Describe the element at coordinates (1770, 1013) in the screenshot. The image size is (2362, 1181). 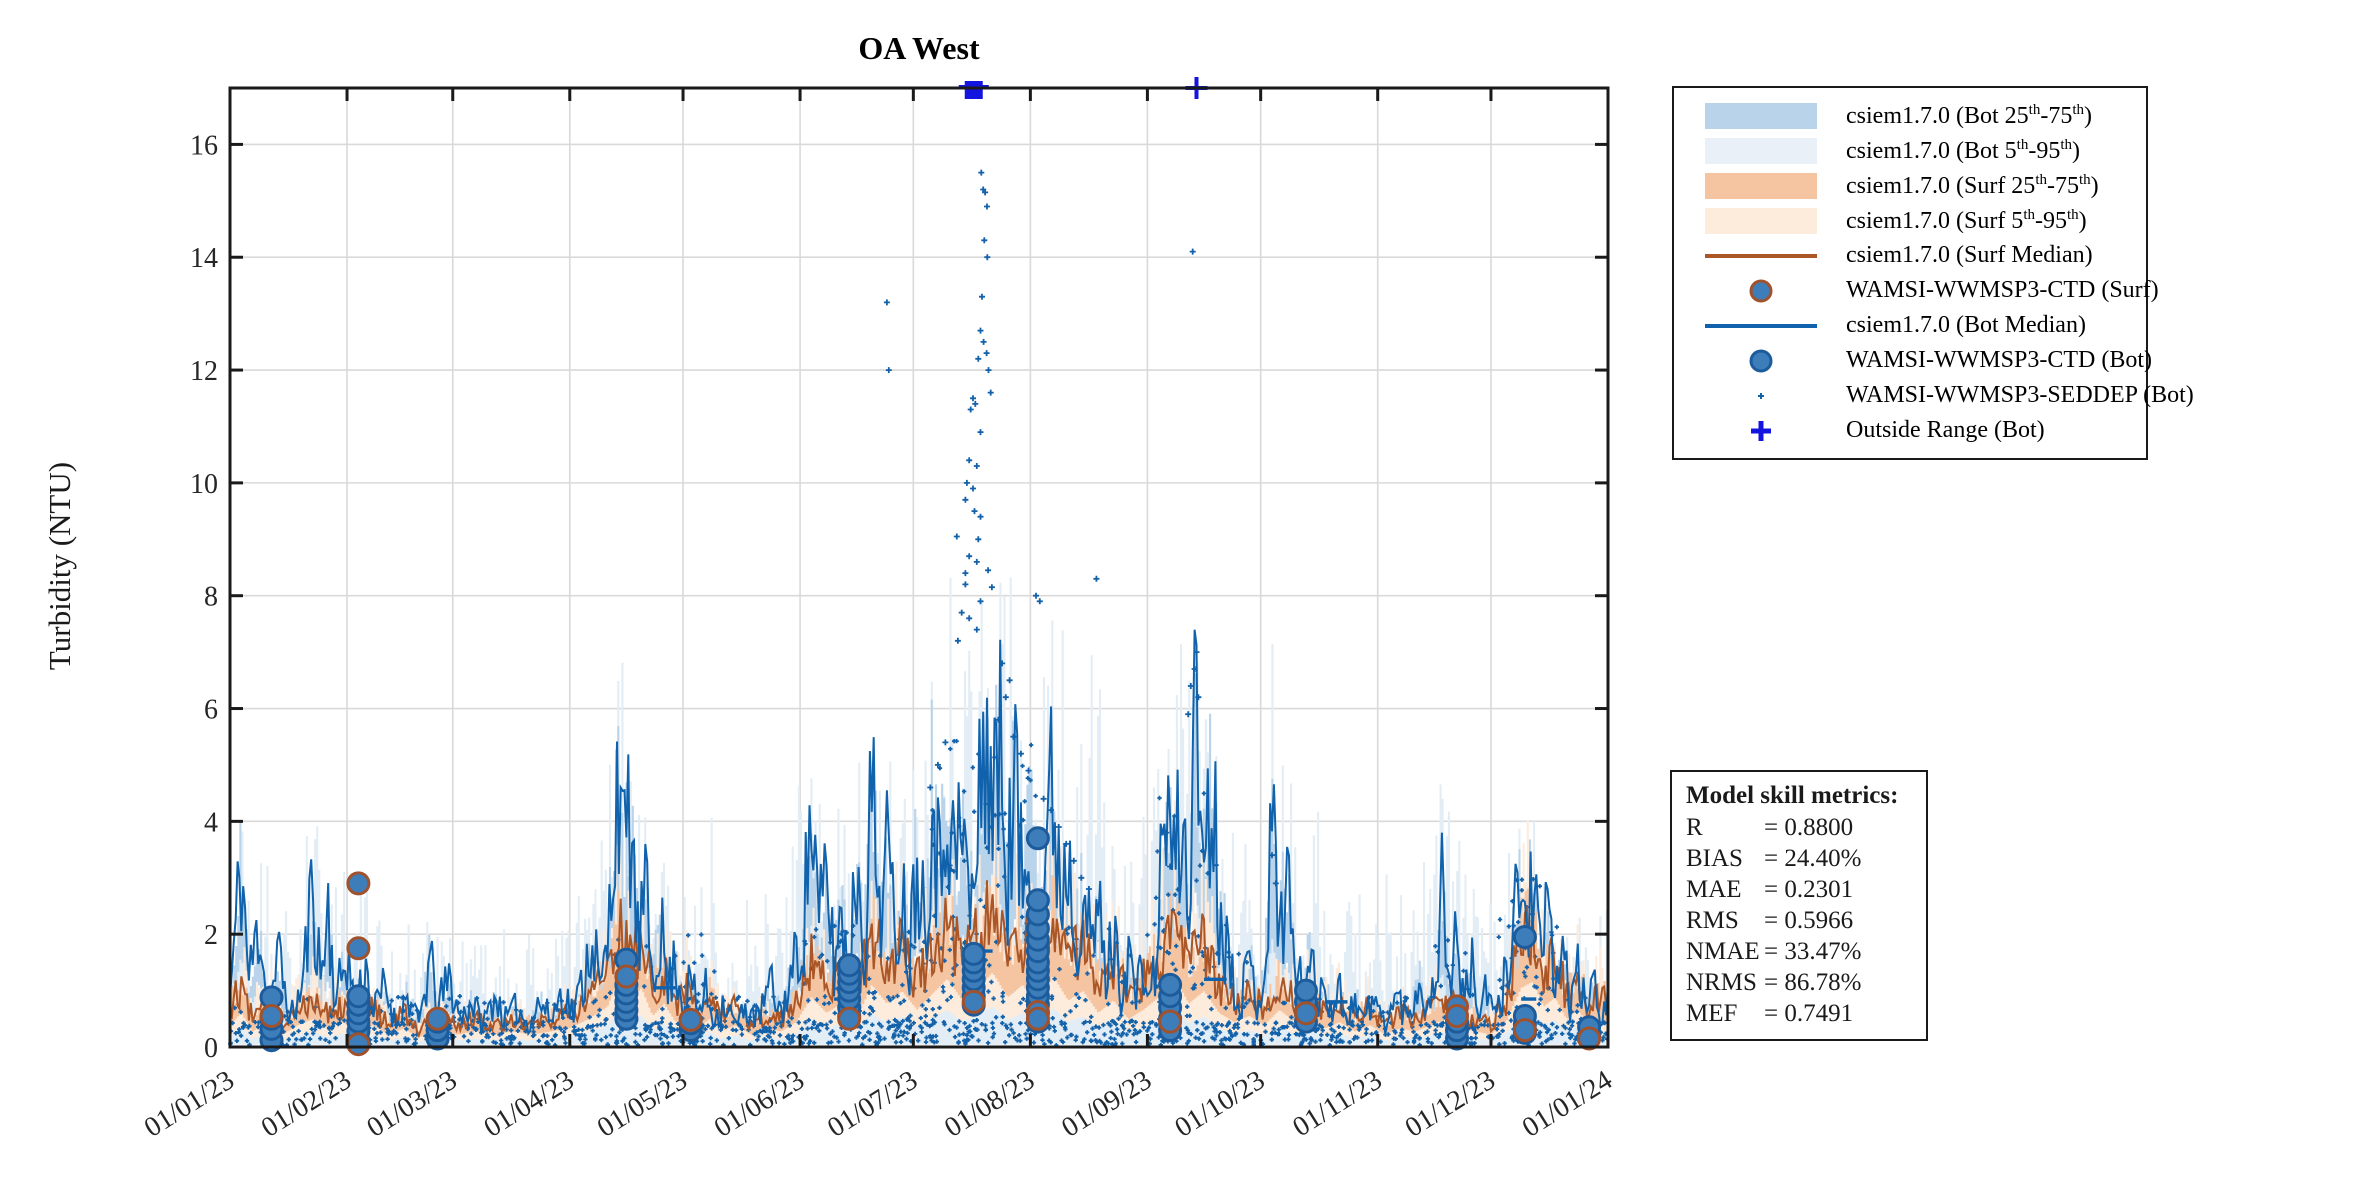
I see `metric-row-mef: MEF = 0.7491` at that location.